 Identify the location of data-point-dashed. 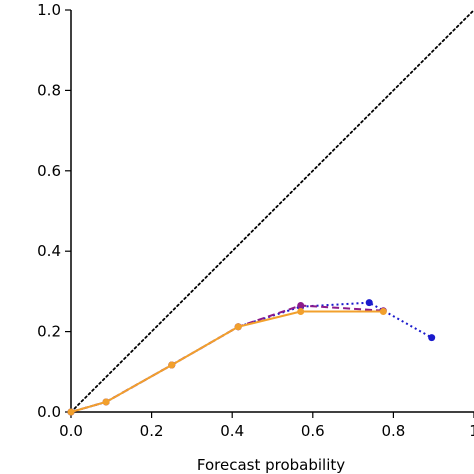
(301, 305).